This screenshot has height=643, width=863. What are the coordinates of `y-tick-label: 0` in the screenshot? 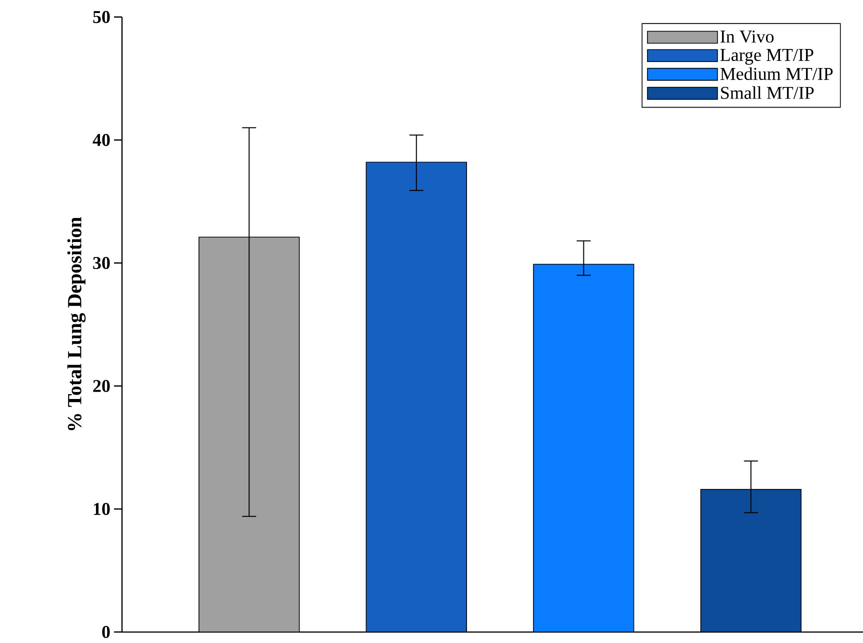 It's located at (106, 632).